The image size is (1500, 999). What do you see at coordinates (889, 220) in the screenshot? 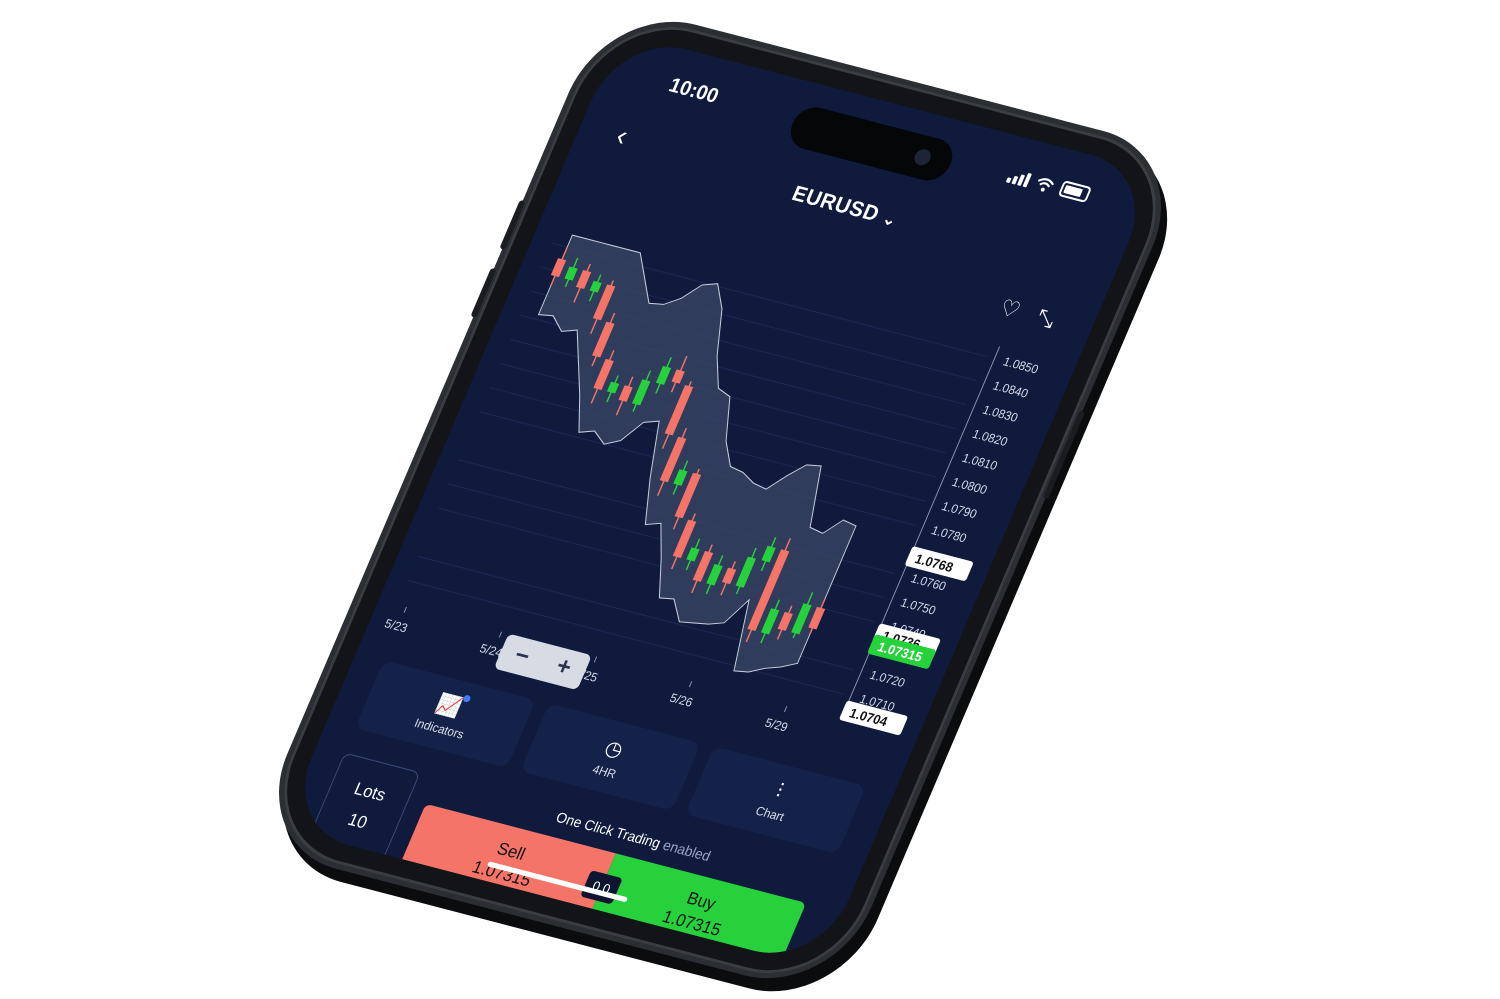
I see `chevron-down-icon: ⌄` at bounding box center [889, 220].